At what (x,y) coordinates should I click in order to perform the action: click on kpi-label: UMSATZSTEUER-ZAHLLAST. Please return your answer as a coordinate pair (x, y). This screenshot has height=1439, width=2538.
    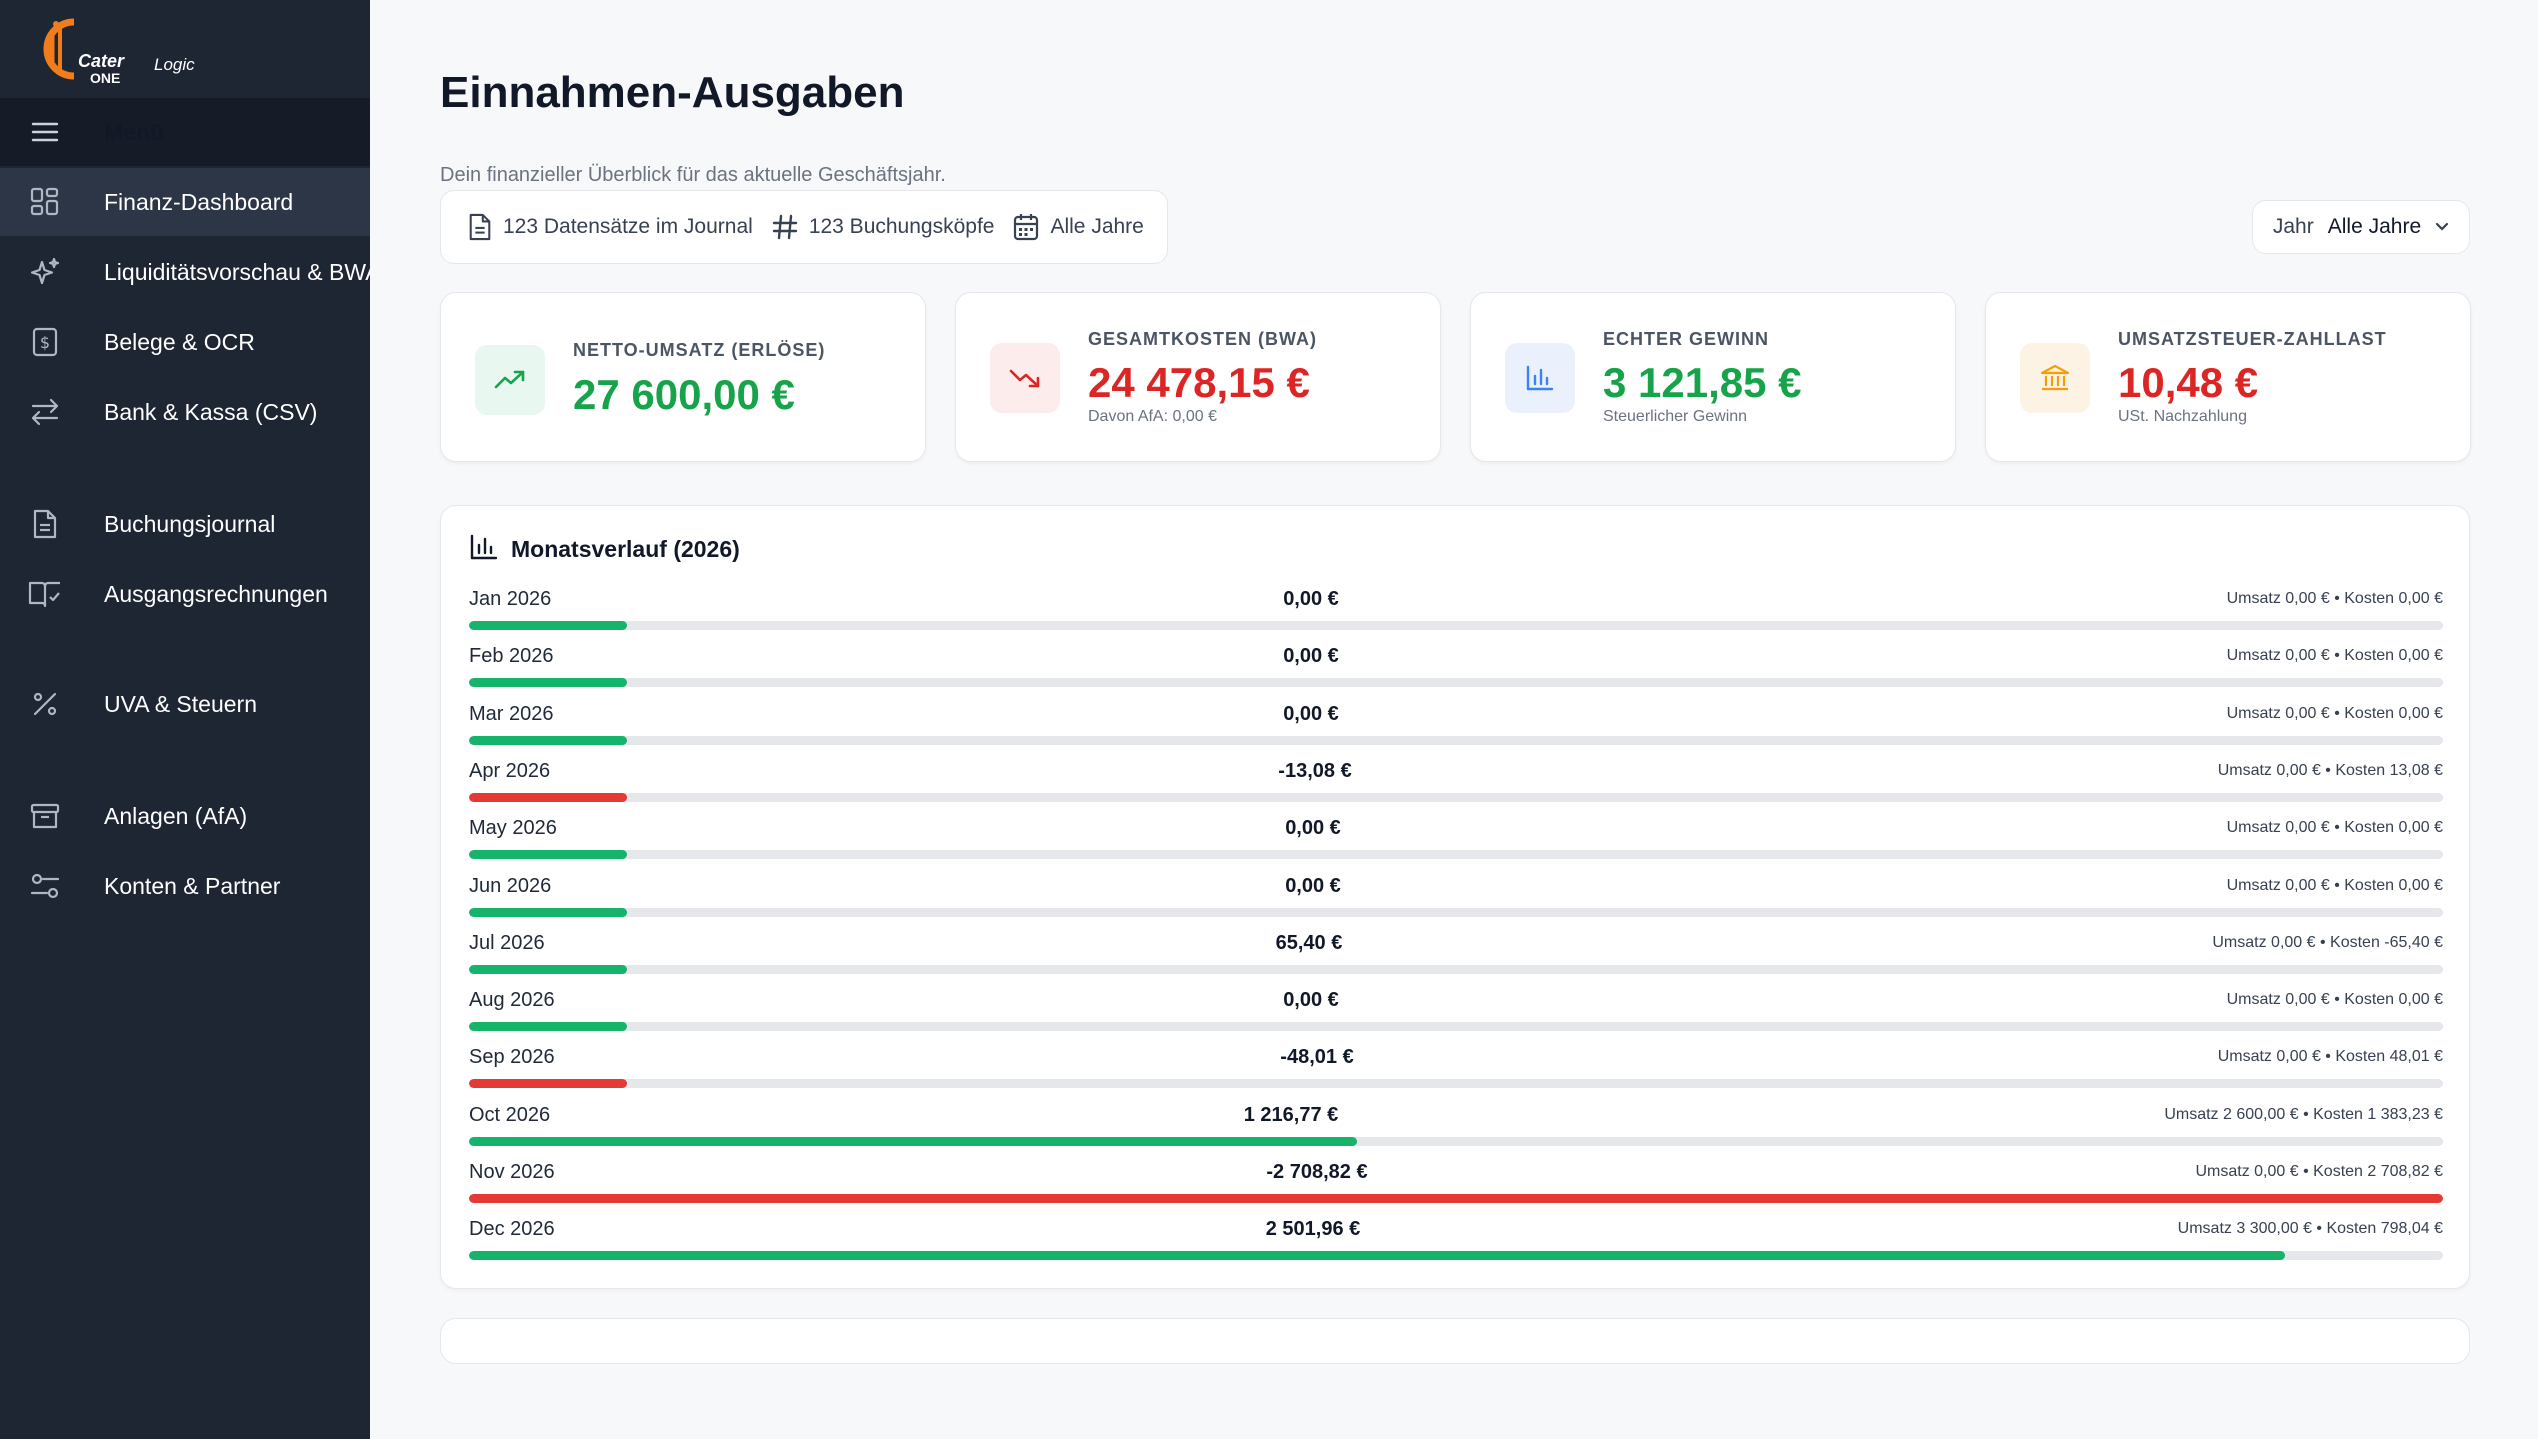
    Looking at the image, I should click on (2252, 339).